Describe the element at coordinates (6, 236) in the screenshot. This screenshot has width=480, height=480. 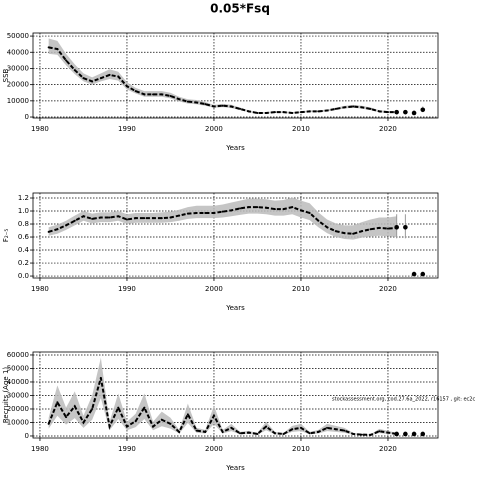
I see `y-axis-label: F₂₋₅` at that location.